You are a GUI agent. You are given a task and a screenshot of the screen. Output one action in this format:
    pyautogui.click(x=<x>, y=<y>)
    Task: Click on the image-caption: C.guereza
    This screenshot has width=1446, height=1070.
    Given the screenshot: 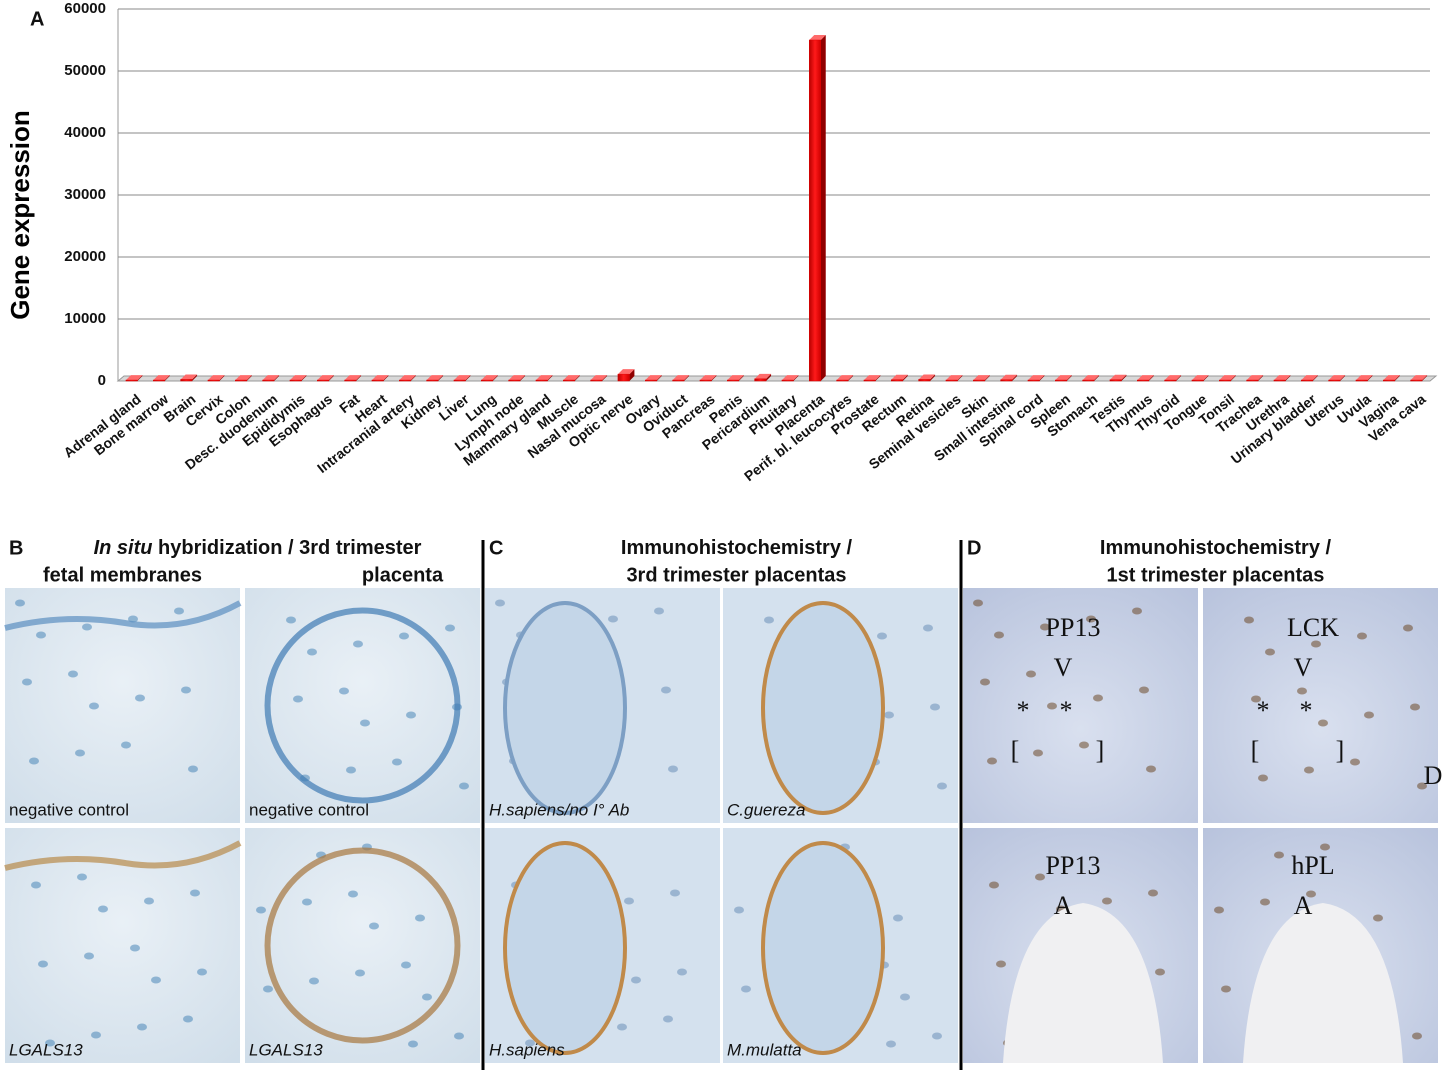 What is the action you would take?
    pyautogui.click(x=766, y=809)
    